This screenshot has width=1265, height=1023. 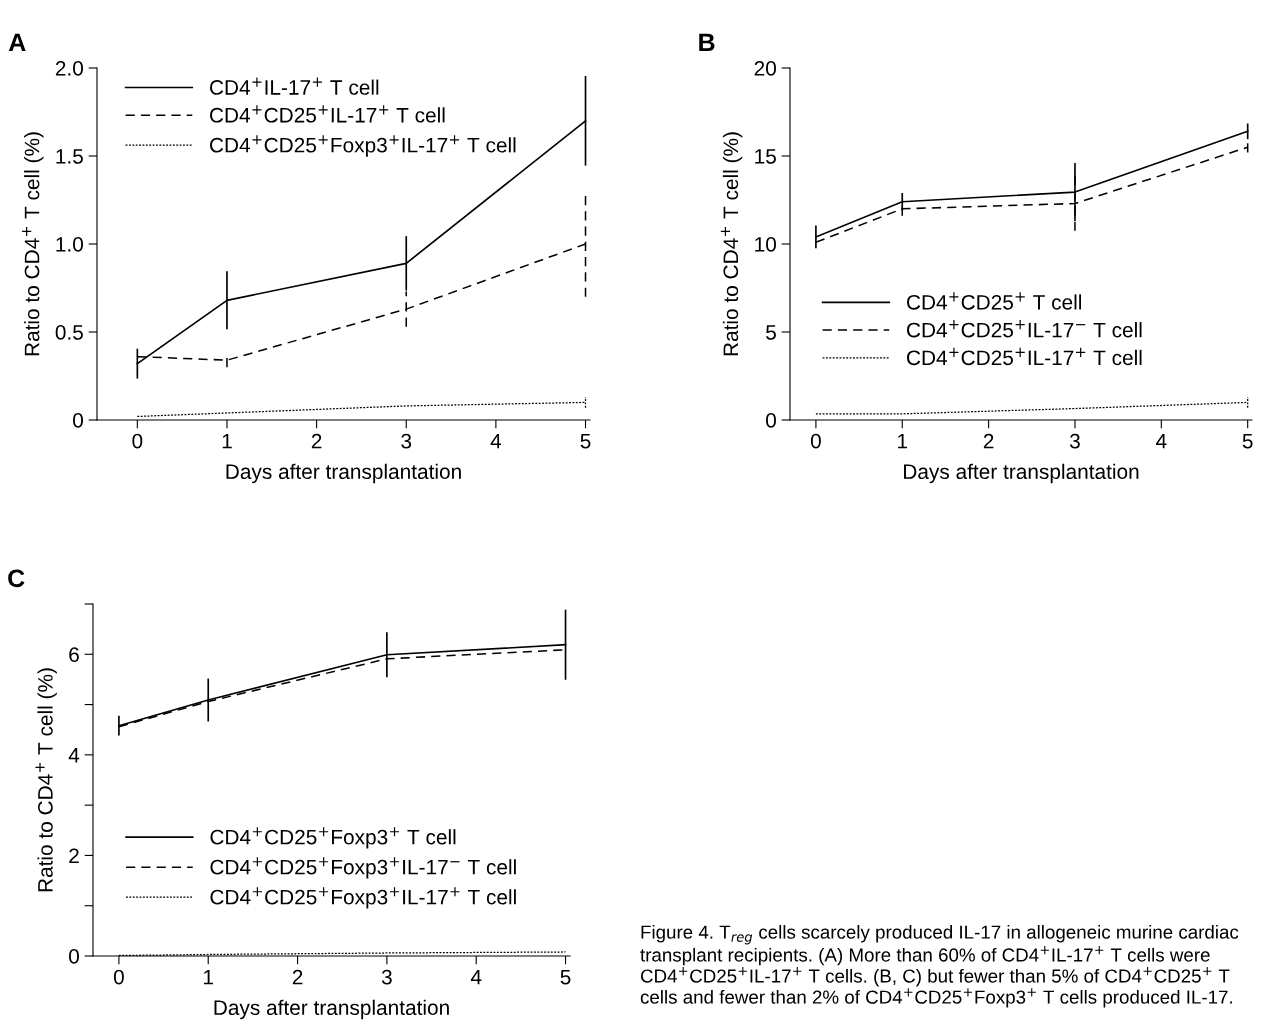 What do you see at coordinates (765, 244) in the screenshot?
I see `y-tick-label: 10` at bounding box center [765, 244].